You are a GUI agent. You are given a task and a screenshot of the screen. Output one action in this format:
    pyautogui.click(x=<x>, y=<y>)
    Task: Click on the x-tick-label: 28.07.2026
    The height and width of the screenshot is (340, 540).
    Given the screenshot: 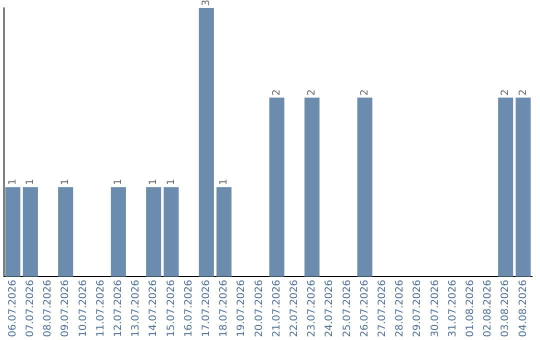 What is the action you would take?
    pyautogui.click(x=400, y=309)
    